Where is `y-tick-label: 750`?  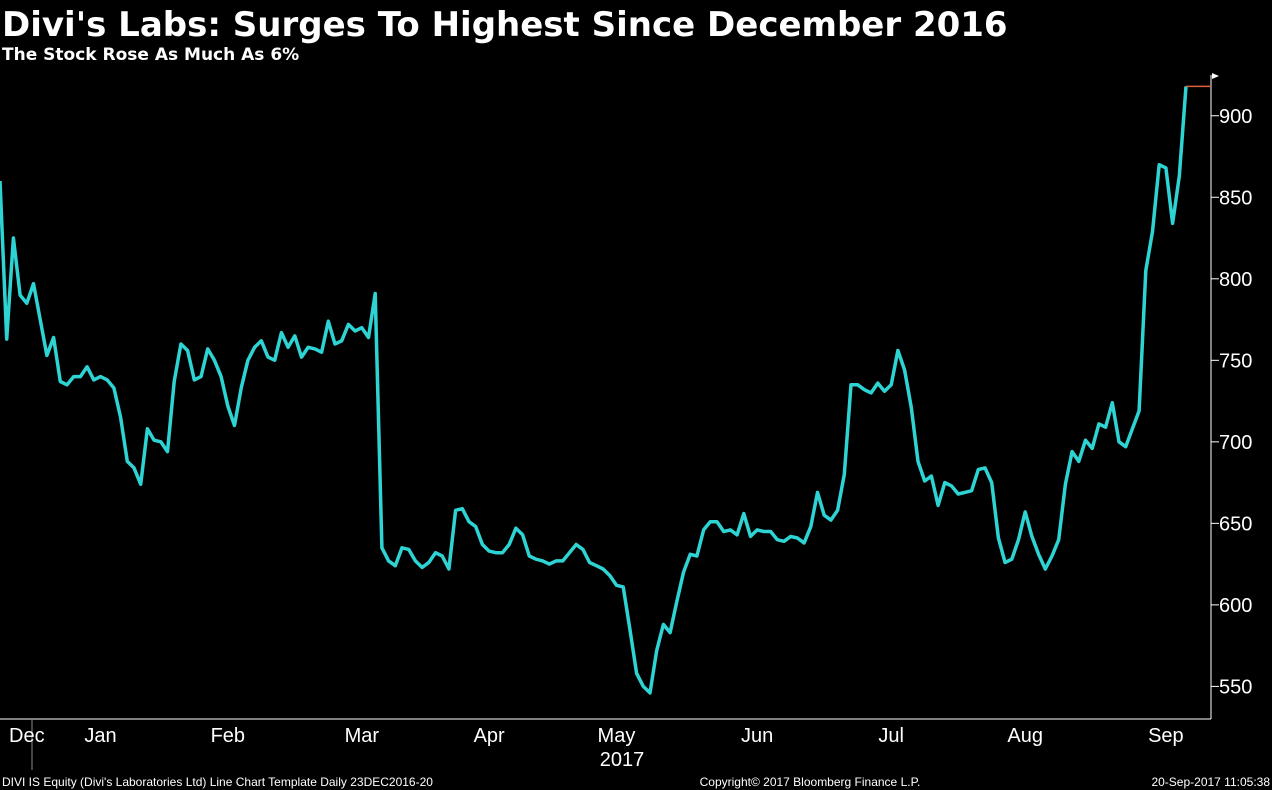 y-tick-label: 750 is located at coordinates (1235, 361).